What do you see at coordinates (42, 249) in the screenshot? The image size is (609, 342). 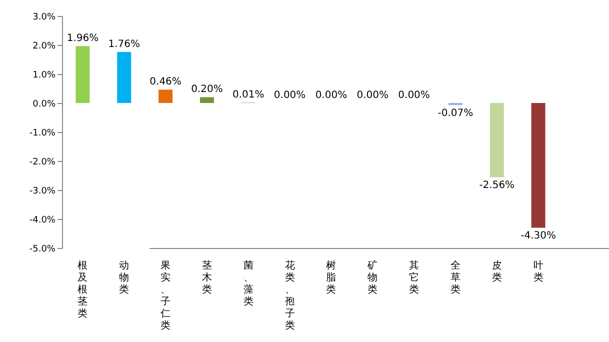 I see `y-tick-label: -5.0%` at bounding box center [42, 249].